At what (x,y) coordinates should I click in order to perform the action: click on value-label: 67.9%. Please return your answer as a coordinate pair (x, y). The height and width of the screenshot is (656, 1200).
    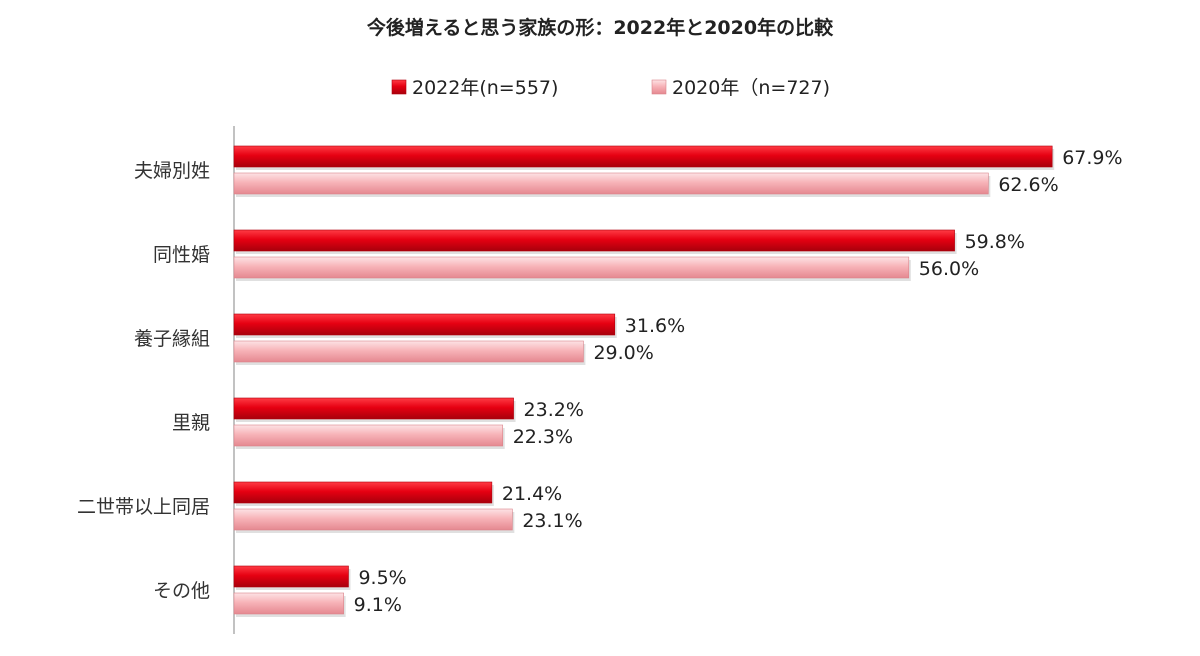
    Looking at the image, I should click on (1092, 158).